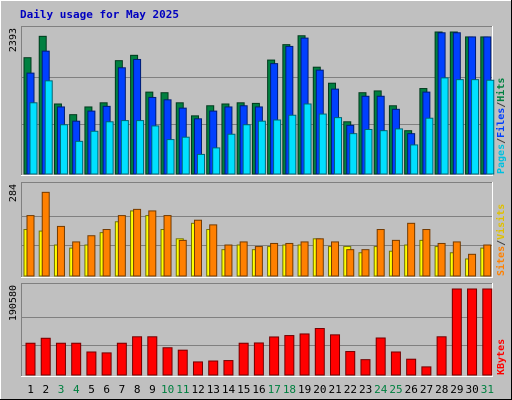 This screenshot has height=400, width=512. Describe the element at coordinates (13, 303) in the screenshot. I see `y-max-label: 190580` at that location.